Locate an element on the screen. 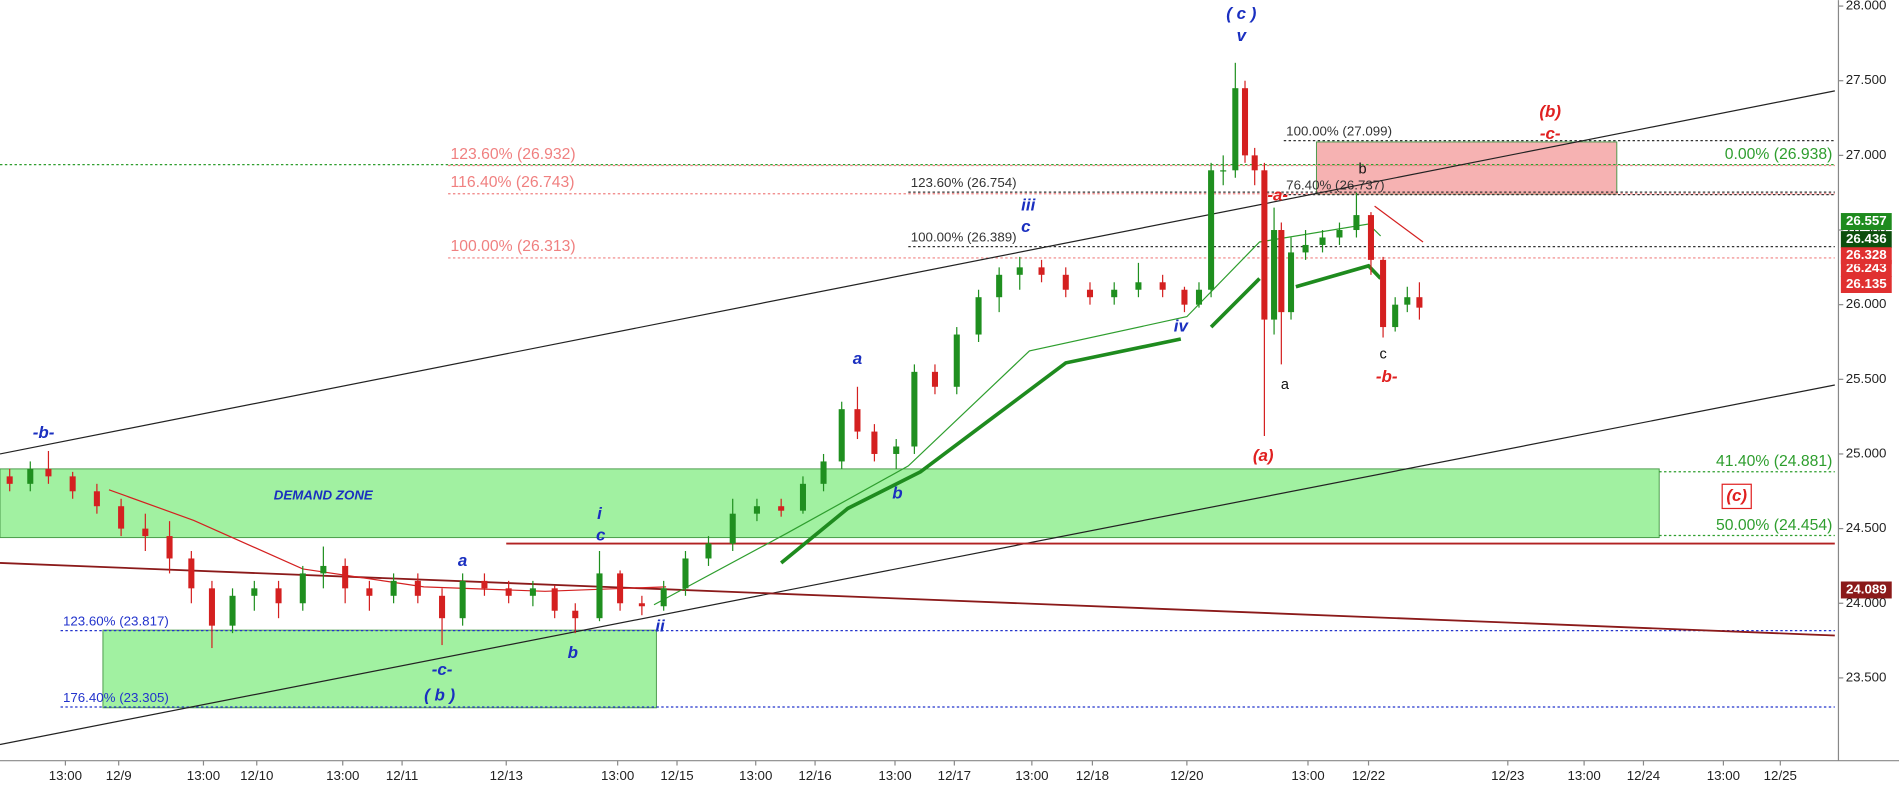 The height and width of the screenshot is (785, 1899). fib-label: 50.00% (24.454) is located at coordinates (1774, 525).